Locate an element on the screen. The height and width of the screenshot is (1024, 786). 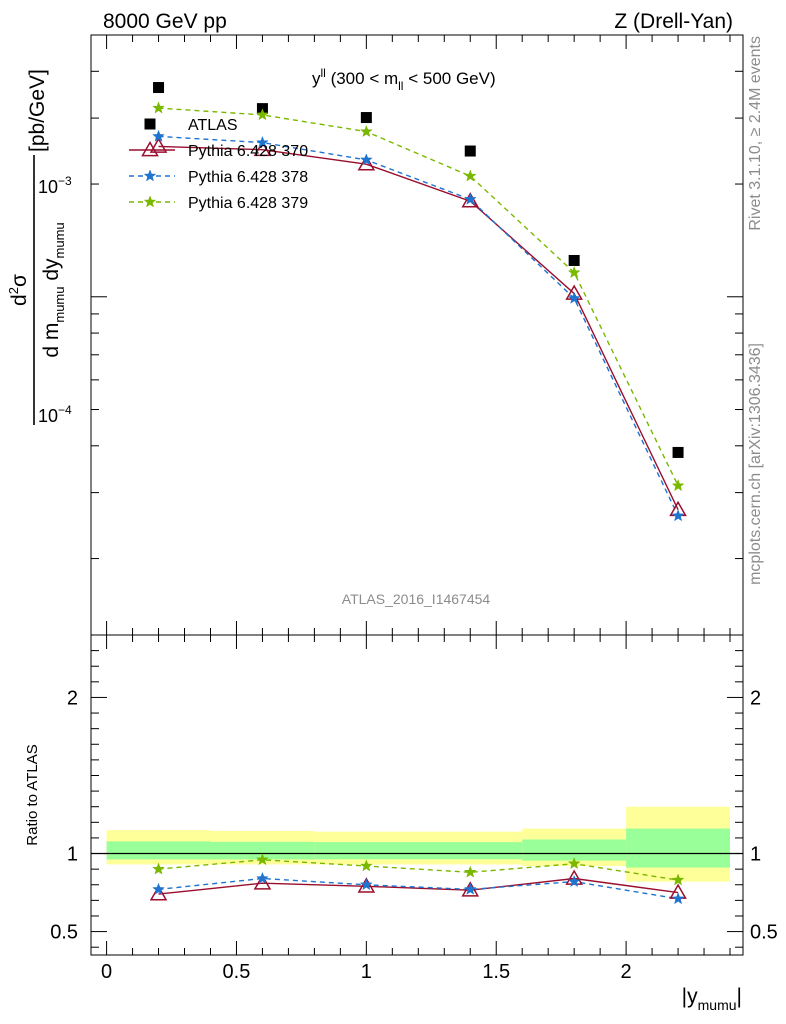
svg-text: d mmumu dymumu is located at coordinates (53, 289).